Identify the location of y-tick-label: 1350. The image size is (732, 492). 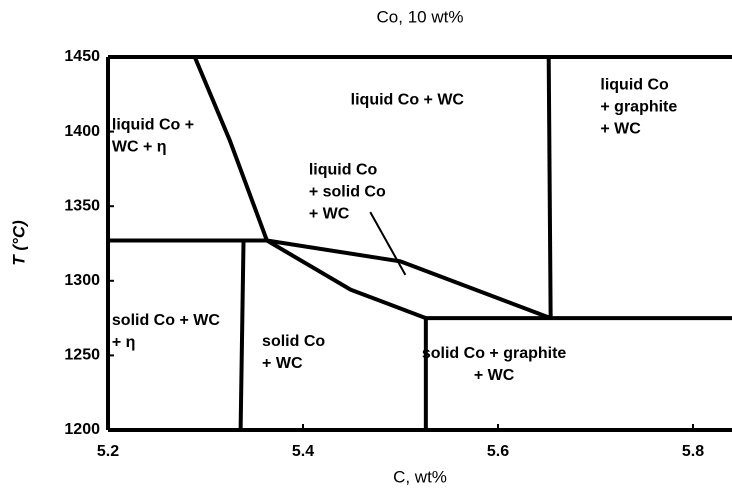
(82, 205).